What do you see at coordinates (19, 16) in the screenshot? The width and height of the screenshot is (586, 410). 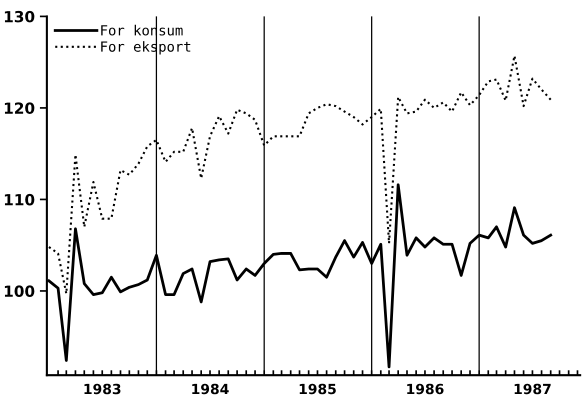 I see `y-tick-label: 130` at bounding box center [19, 16].